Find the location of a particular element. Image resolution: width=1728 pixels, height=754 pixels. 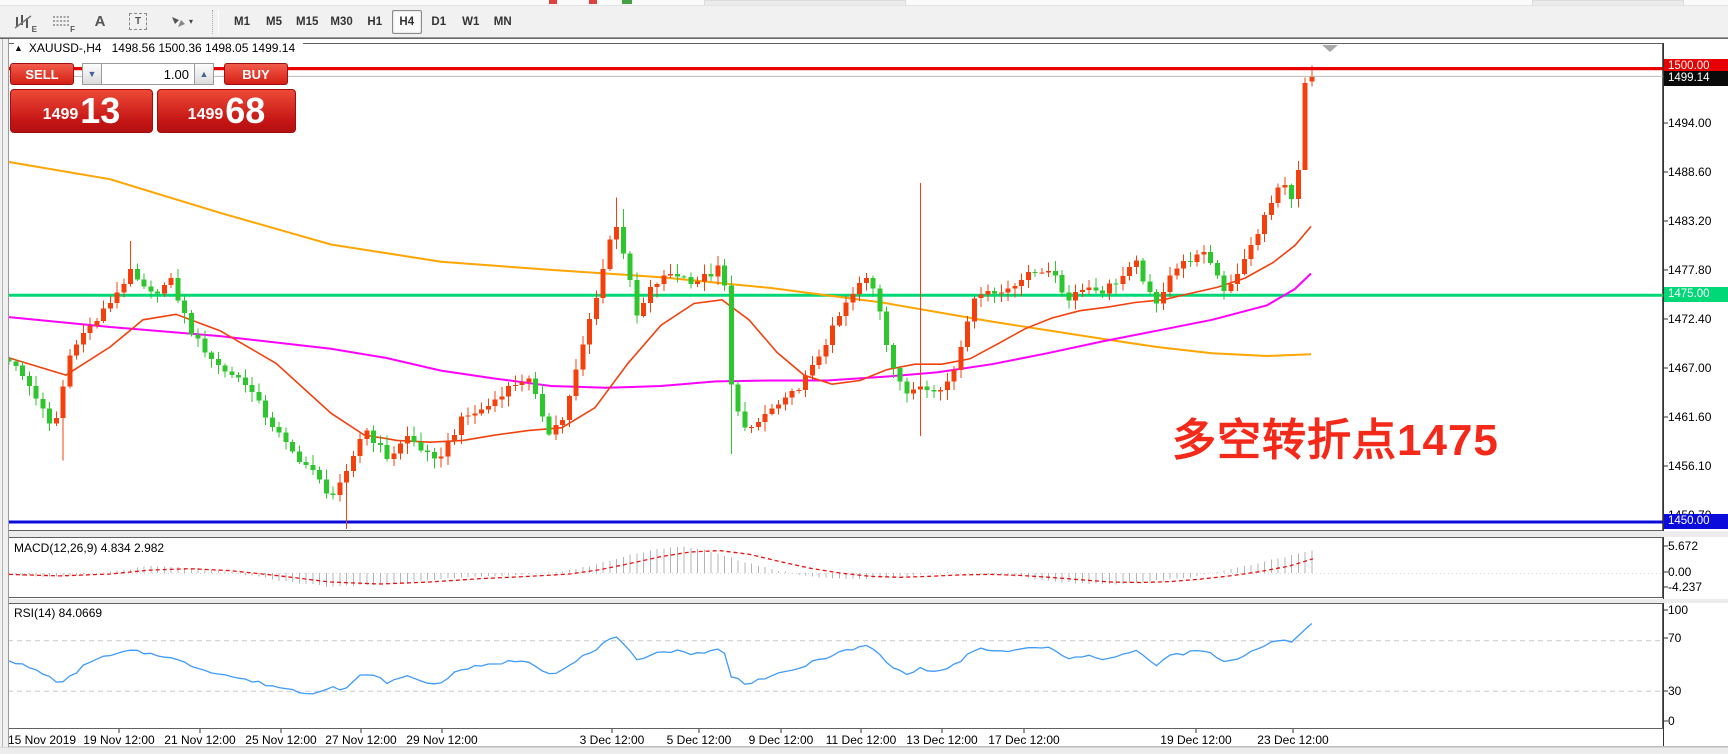

sell-price-pips: 13 is located at coordinates (100, 110).